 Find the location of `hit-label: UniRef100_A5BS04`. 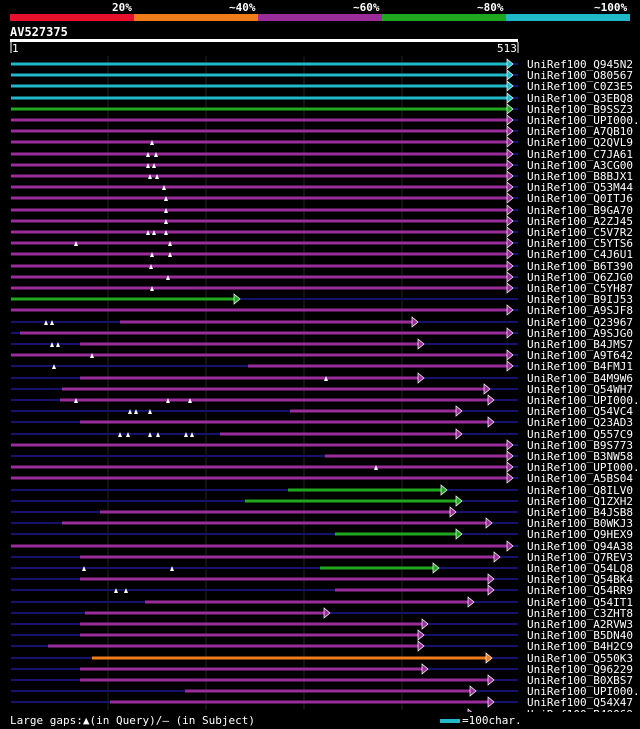

hit-label: UniRef100_A5BS04 is located at coordinates (580, 478).